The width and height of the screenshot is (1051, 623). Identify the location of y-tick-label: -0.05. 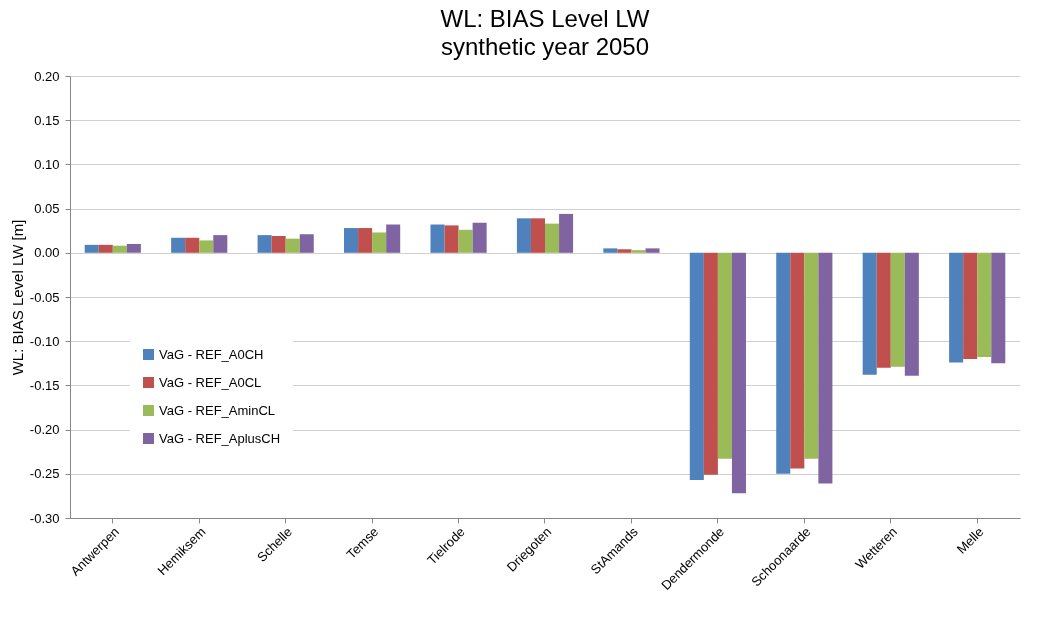
(44, 297).